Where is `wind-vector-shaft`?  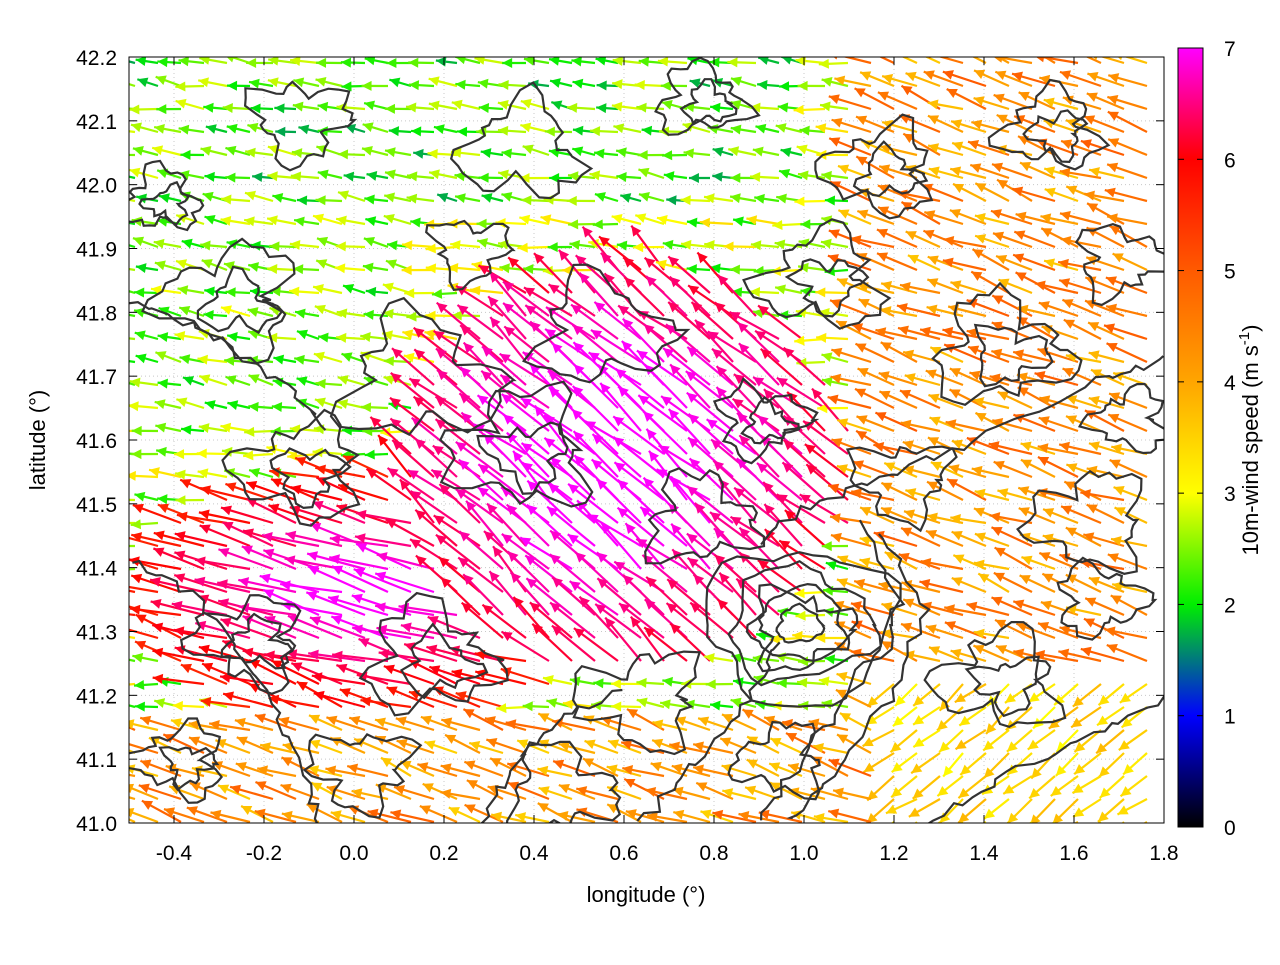
wind-vector-shaft is located at coordinates (109, 612).